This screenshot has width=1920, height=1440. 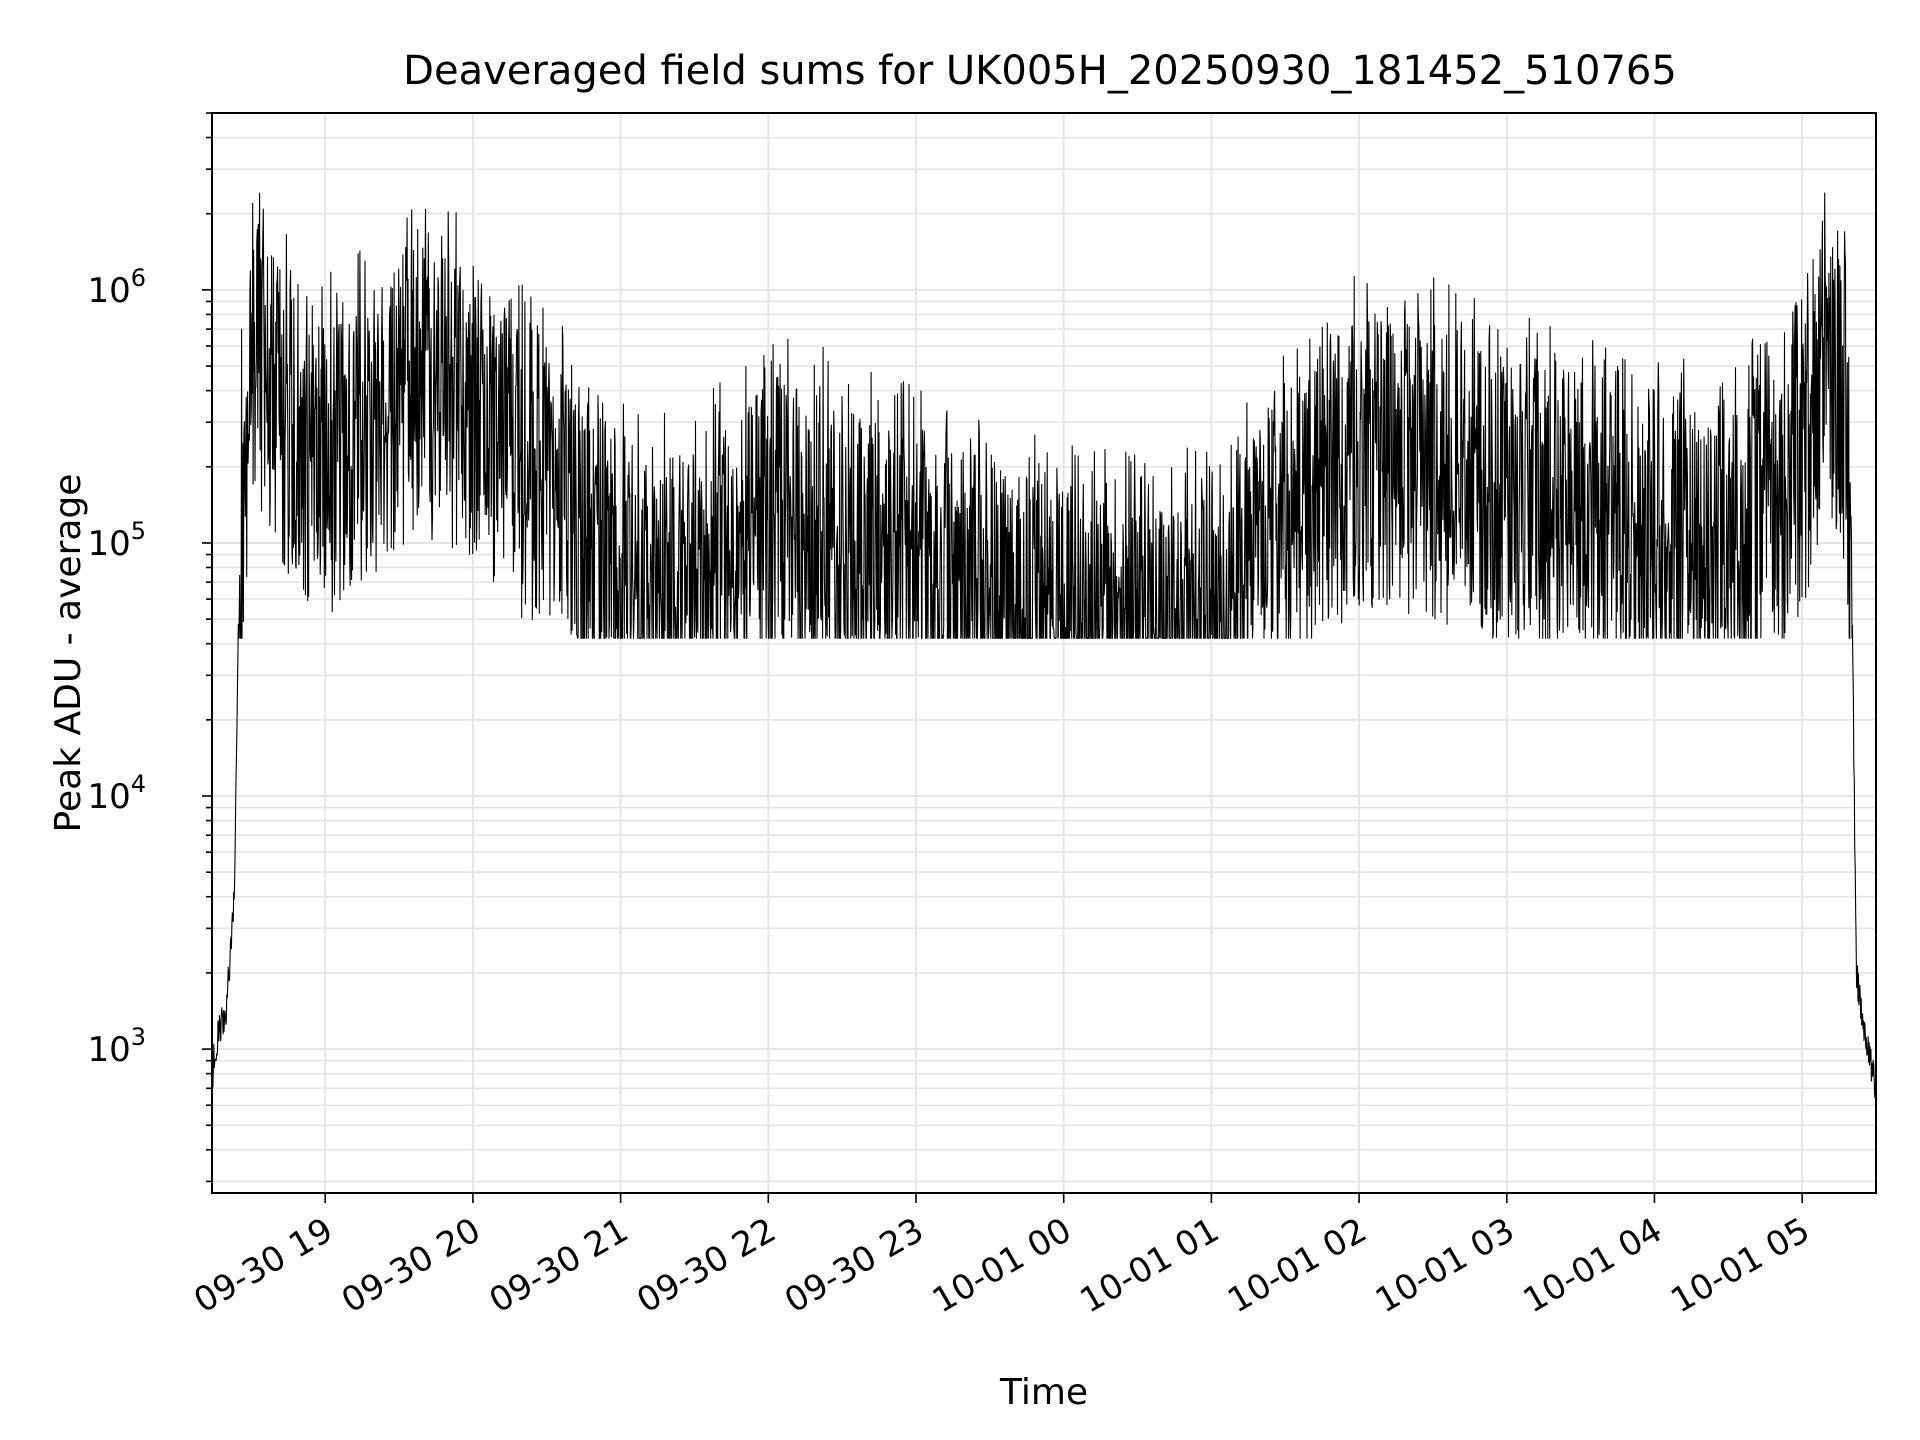 What do you see at coordinates (1043, 1392) in the screenshot?
I see `x-axis-label: Time` at bounding box center [1043, 1392].